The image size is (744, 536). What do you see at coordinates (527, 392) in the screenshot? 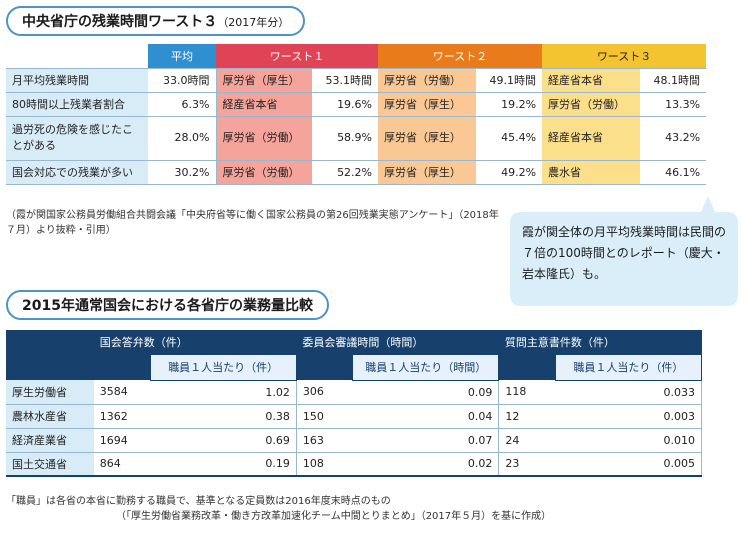
I see `questions-total: 118` at bounding box center [527, 392].